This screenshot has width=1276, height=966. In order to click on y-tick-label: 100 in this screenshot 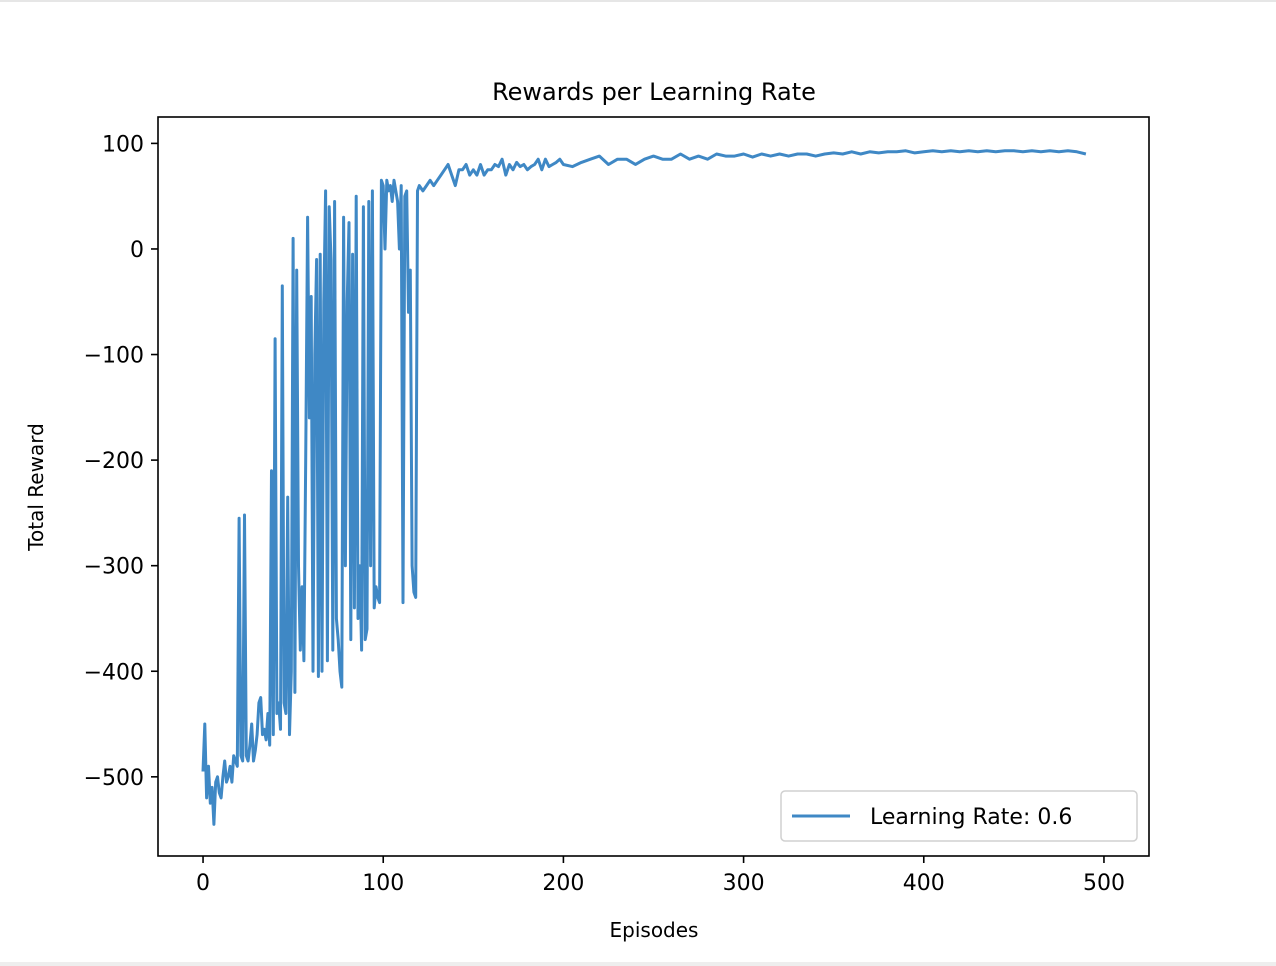, I will do `click(123, 144)`.